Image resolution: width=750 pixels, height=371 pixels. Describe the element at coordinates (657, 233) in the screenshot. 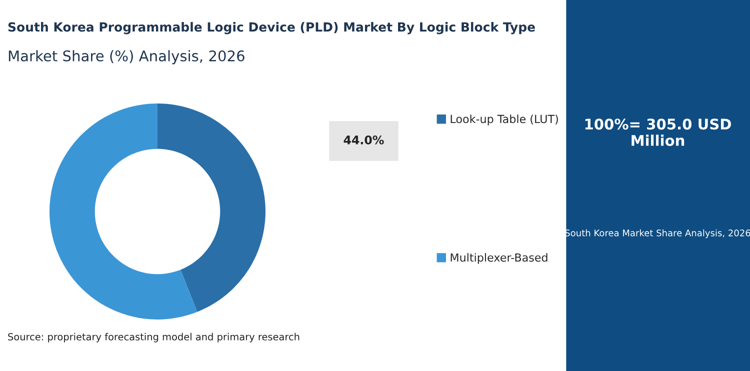

I see `text: South Korea Market Share Analysis, 2026` at that location.